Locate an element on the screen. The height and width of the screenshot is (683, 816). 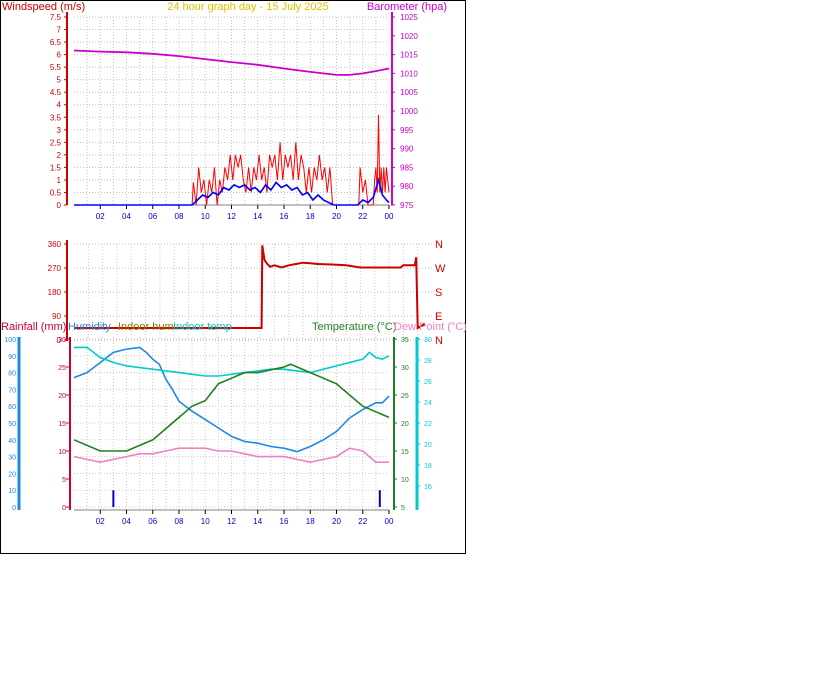
dew-tick-label: 18 is located at coordinates (428, 466).